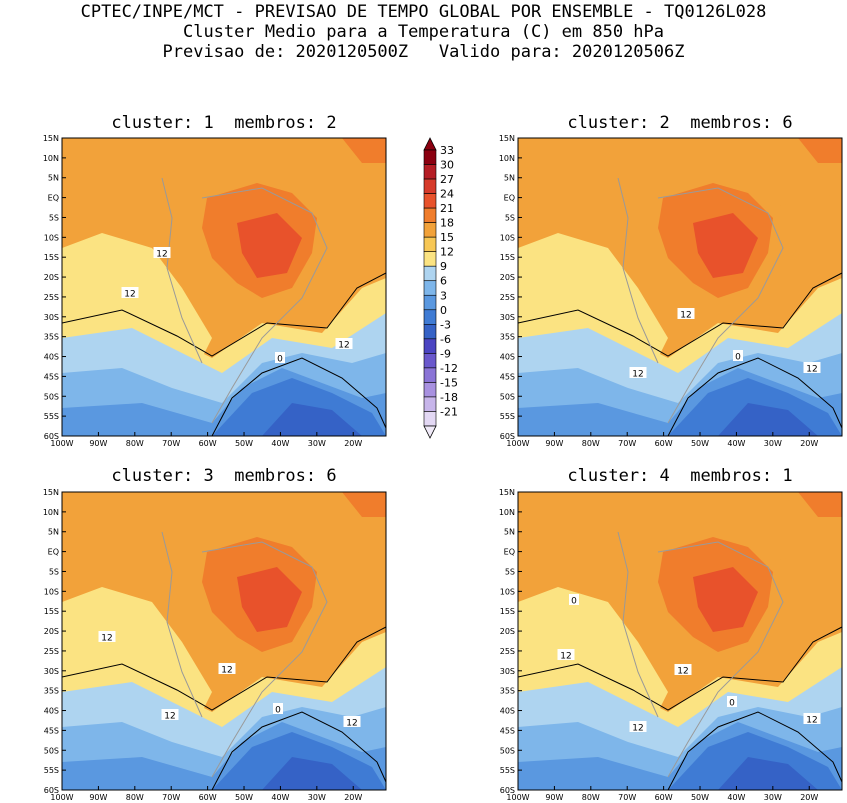 The width and height of the screenshot is (847, 803). I want to click on colorbar-bottom-arrow, so click(430, 432).